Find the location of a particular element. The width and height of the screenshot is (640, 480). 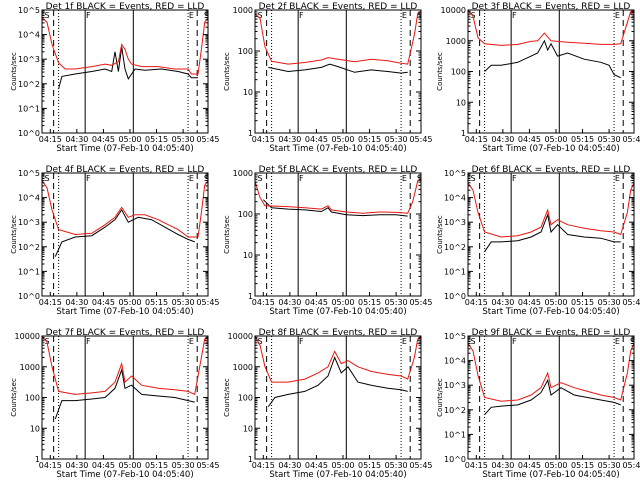

y-tick-label: 10^2 is located at coordinates (29, 84).